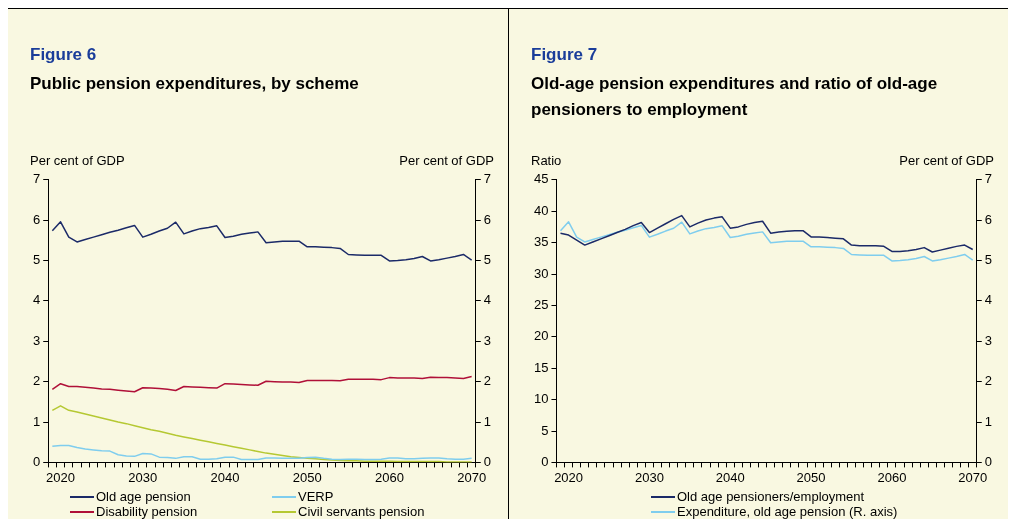  What do you see at coordinates (195, 84) in the screenshot?
I see `chart-subtitle: Public pension expenditures, by scheme` at bounding box center [195, 84].